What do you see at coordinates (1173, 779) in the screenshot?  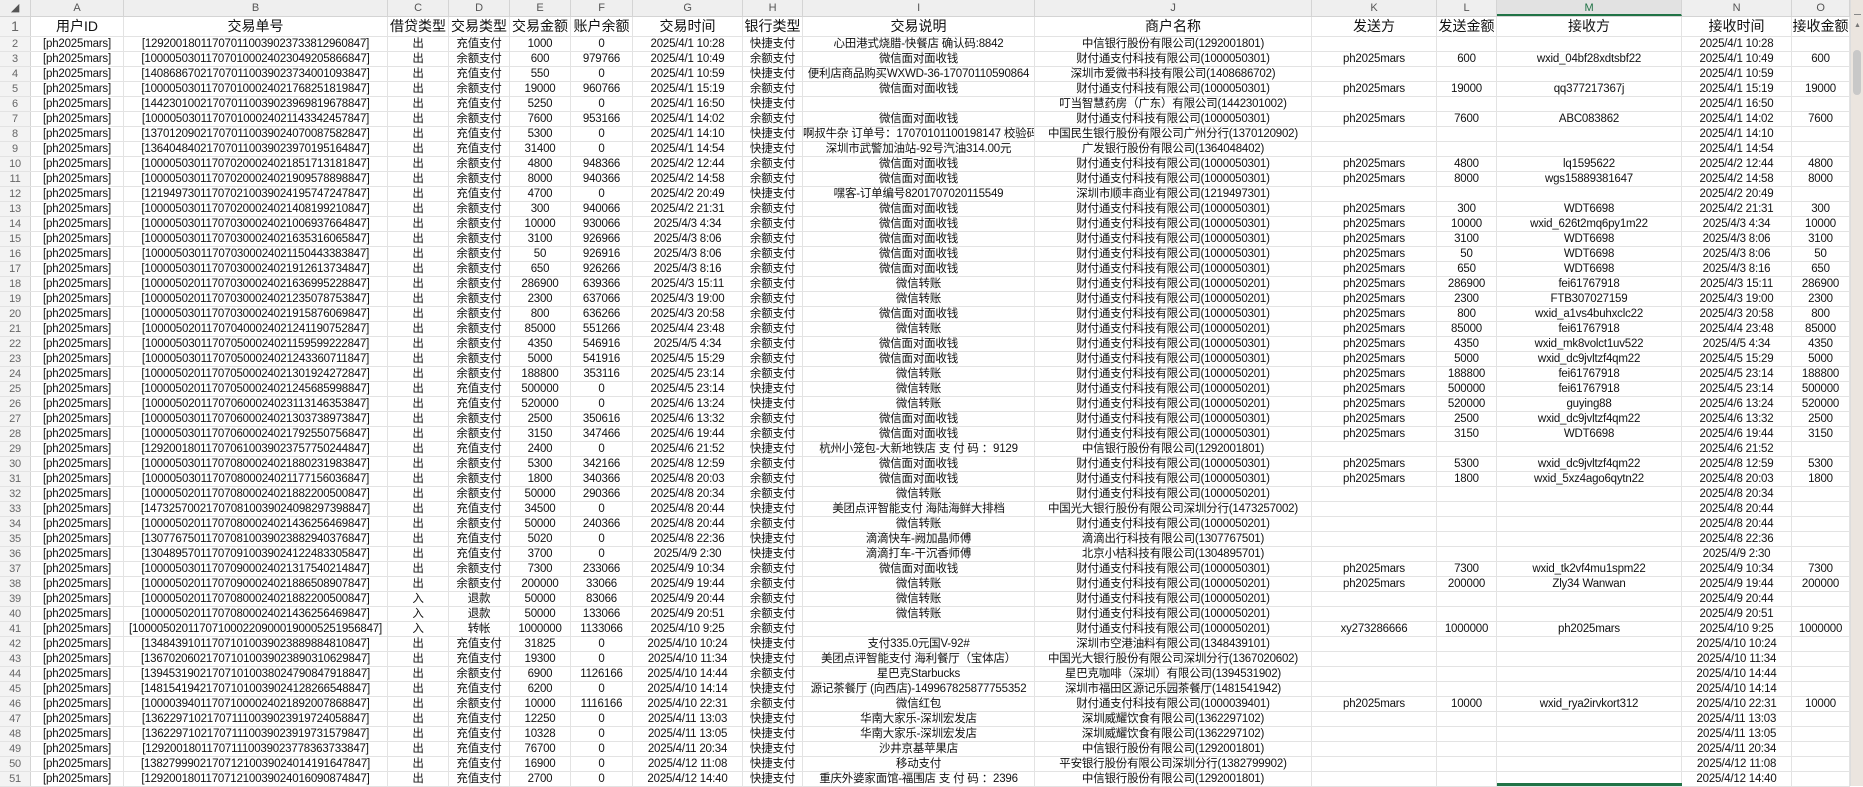 I see `cell-J: 中信银行股份有限公司(1292001801)` at bounding box center [1173, 779].